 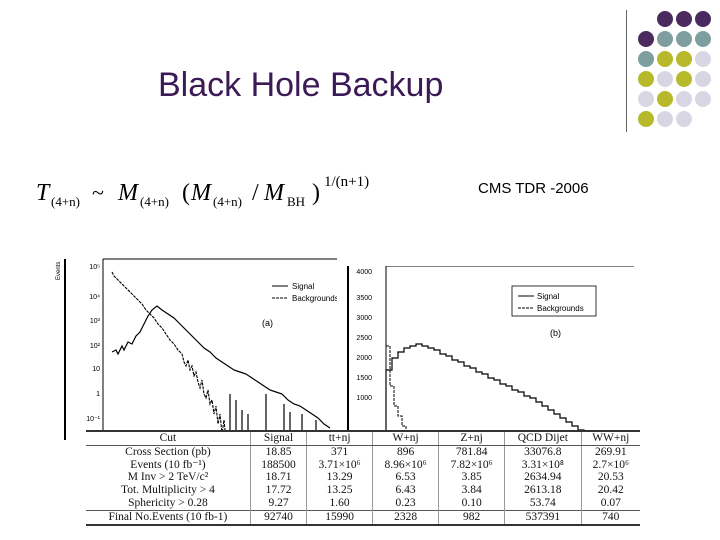 What do you see at coordinates (405, 478) in the screenshot?
I see `table-cell: 6.53` at bounding box center [405, 478].